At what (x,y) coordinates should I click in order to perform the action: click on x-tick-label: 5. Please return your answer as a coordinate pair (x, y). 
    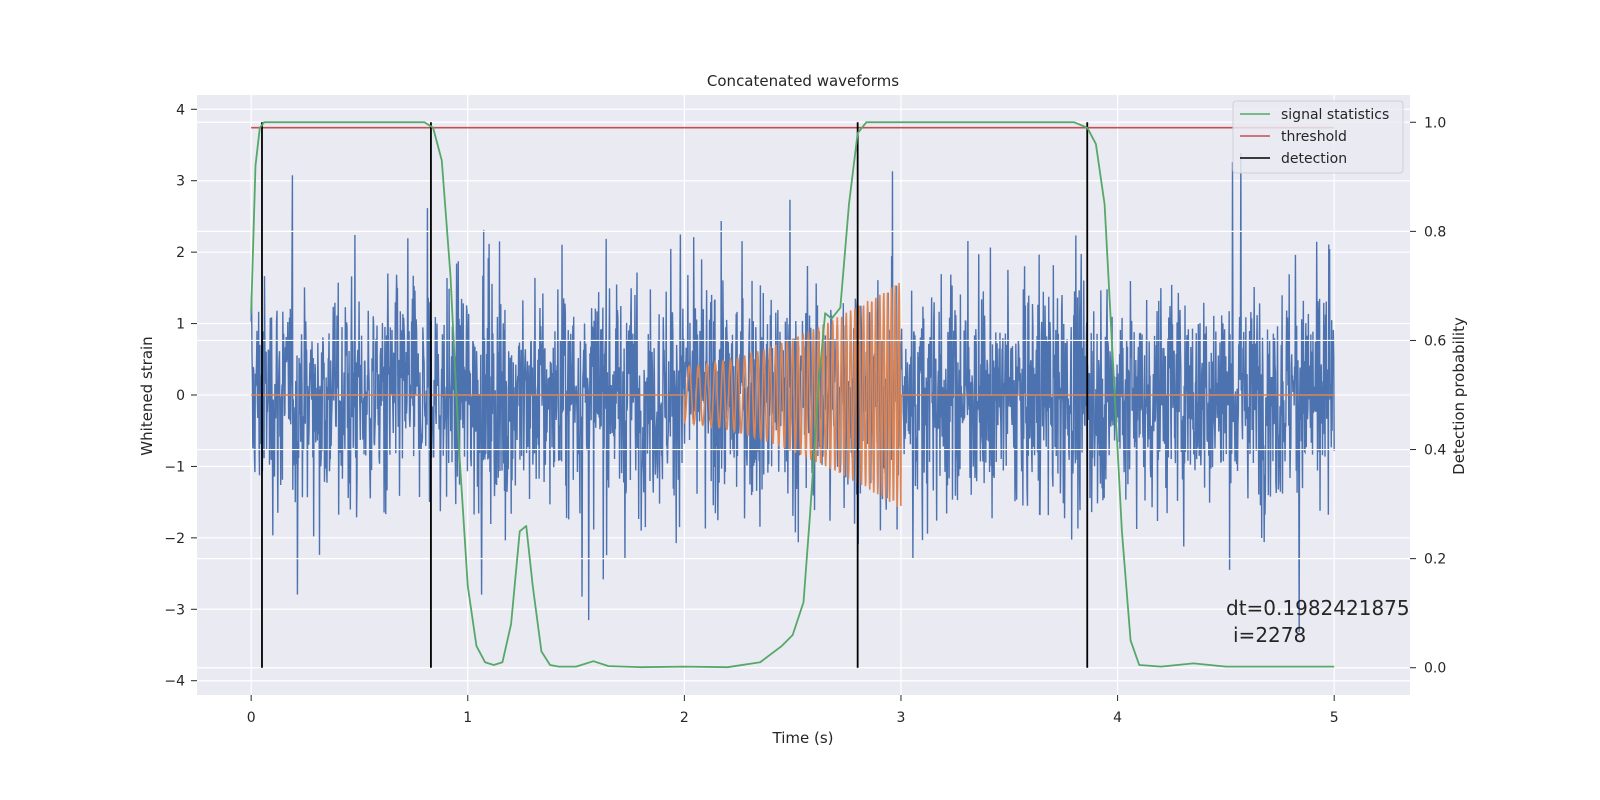
    Looking at the image, I should click on (1334, 718).